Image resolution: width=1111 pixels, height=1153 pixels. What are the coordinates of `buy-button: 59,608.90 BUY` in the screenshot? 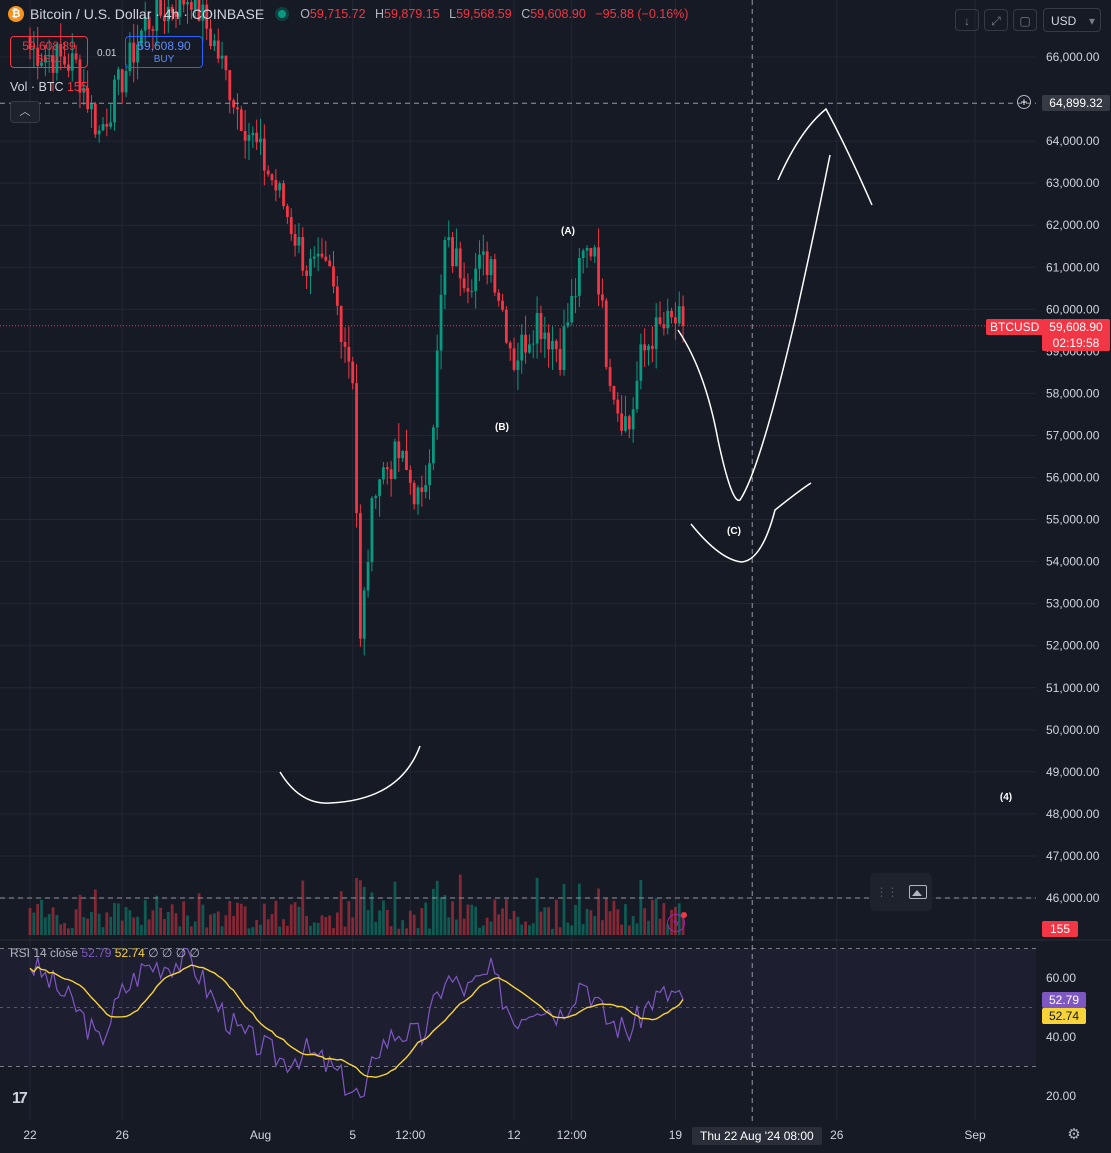 It's located at (164, 52).